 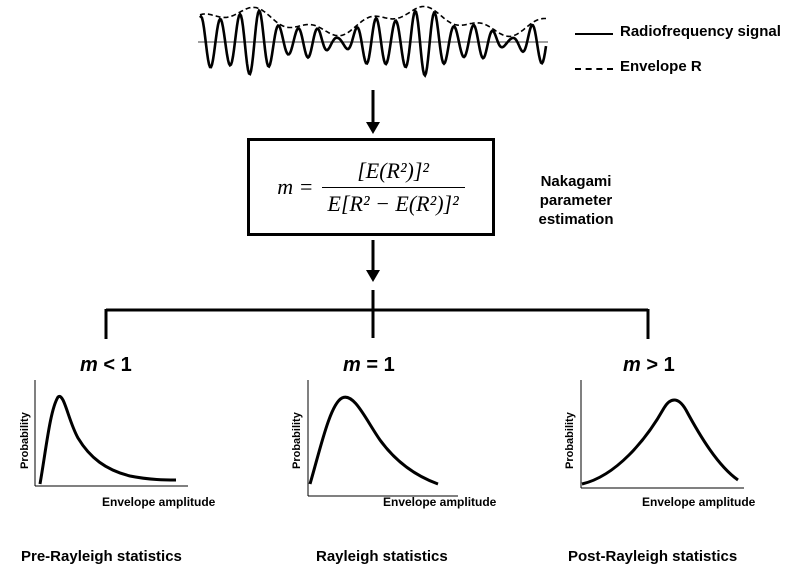 What do you see at coordinates (159, 502) in the screenshot?
I see `xlabel-pre-rayleigh: Envelope amplitude` at bounding box center [159, 502].